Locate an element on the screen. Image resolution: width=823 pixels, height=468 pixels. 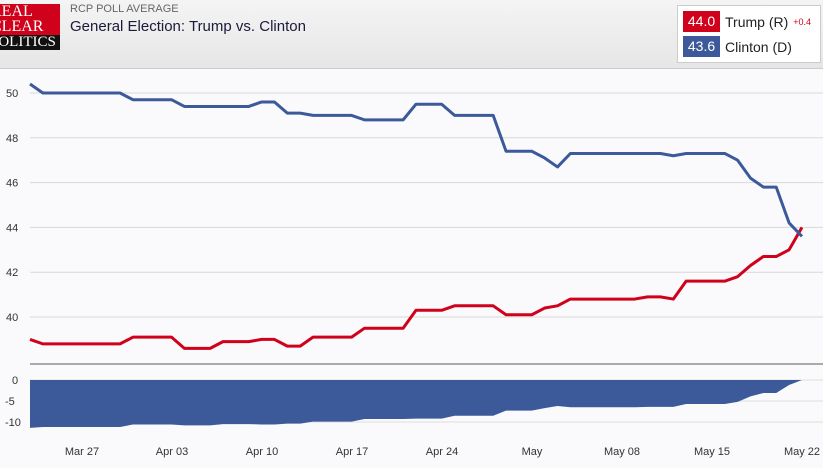
page-title: General Election: Trump vs. Clinton is located at coordinates (188, 26).